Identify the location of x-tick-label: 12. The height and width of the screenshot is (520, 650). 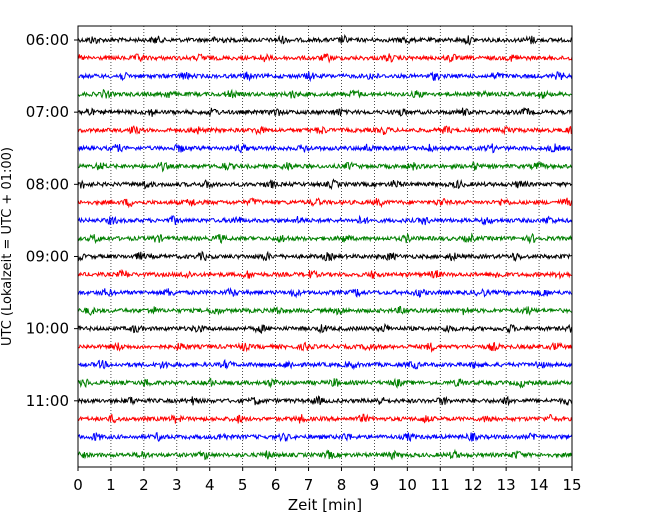
(473, 485).